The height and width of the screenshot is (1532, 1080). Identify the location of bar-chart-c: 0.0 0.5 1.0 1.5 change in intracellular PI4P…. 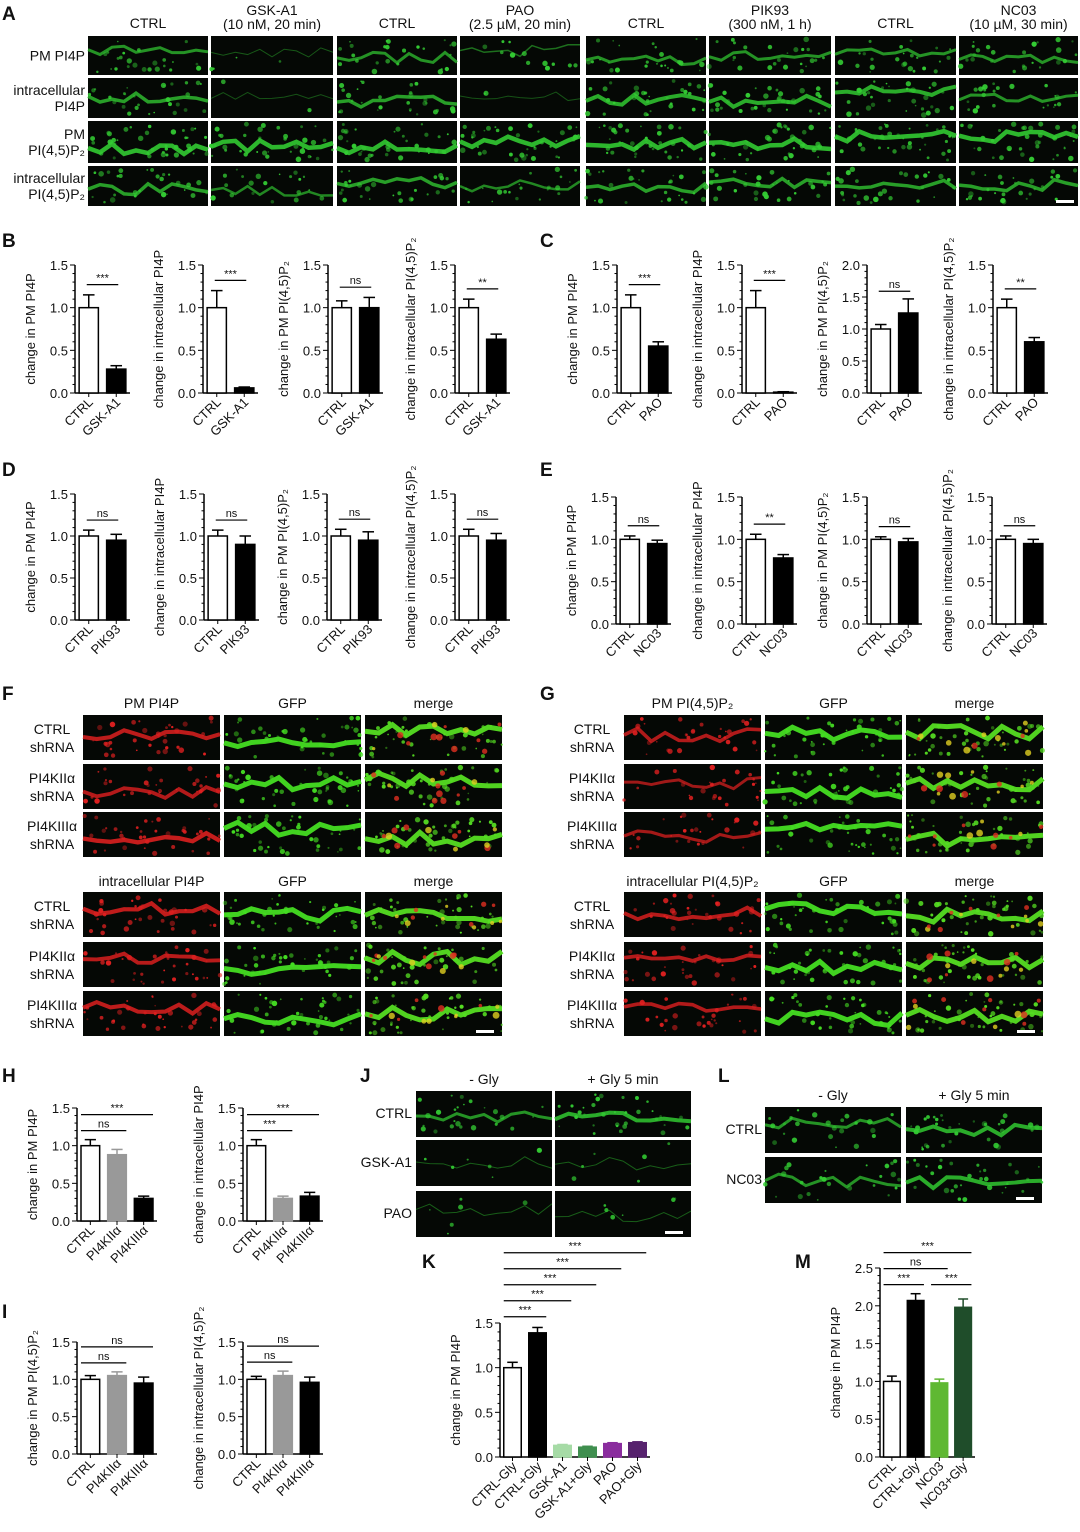
(743, 339).